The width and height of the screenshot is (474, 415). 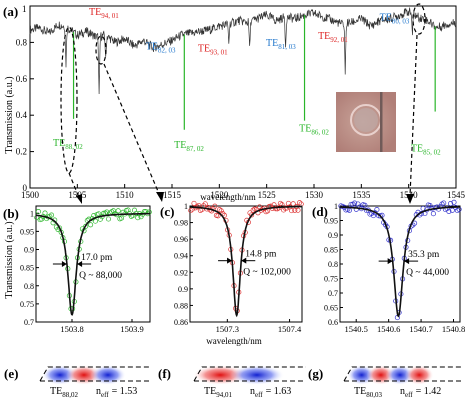 I want to click on panel-a-mode-label: TE87, 02, so click(x=189, y=146).